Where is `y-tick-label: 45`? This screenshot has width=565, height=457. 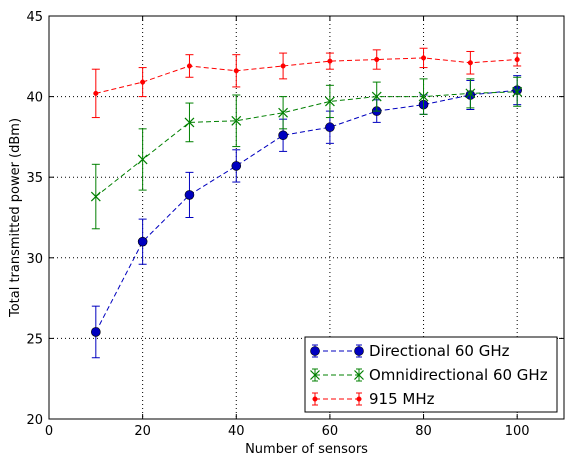 y-tick-label: 45 is located at coordinates (34, 17).